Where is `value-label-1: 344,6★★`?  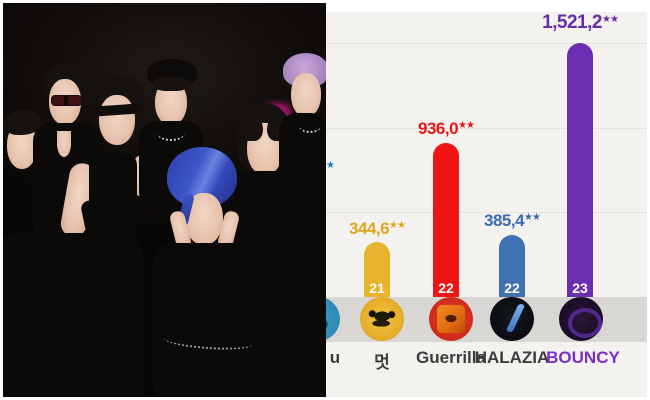
value-label-1: 344,6★★ is located at coordinates (377, 228).